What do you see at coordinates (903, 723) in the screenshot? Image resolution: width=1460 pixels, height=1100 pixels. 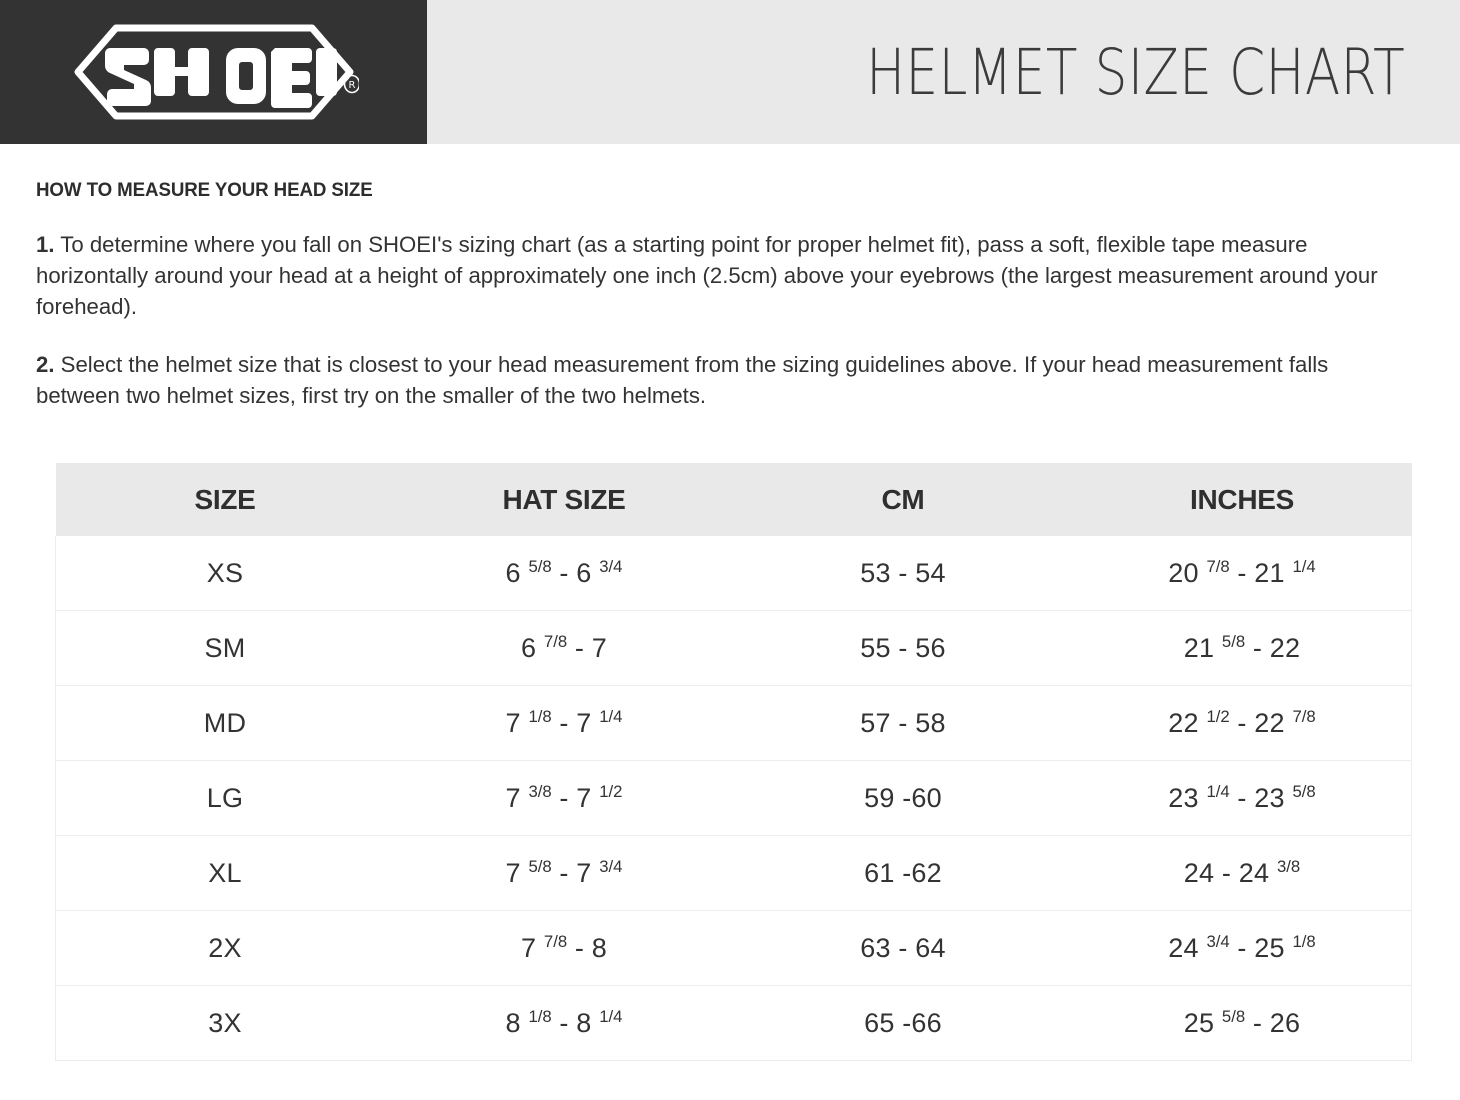 I see `cell-cm: 57 - 58` at bounding box center [903, 723].